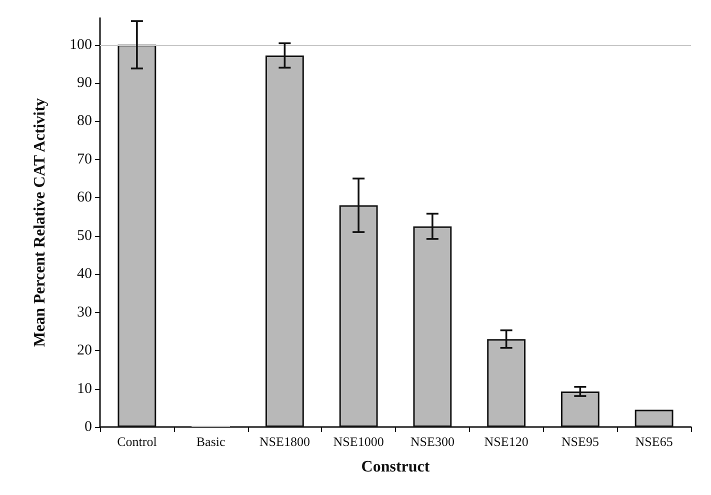 The width and height of the screenshot is (711, 495). What do you see at coordinates (358, 441) in the screenshot?
I see `x-tick-label: NSE1000` at bounding box center [358, 441].